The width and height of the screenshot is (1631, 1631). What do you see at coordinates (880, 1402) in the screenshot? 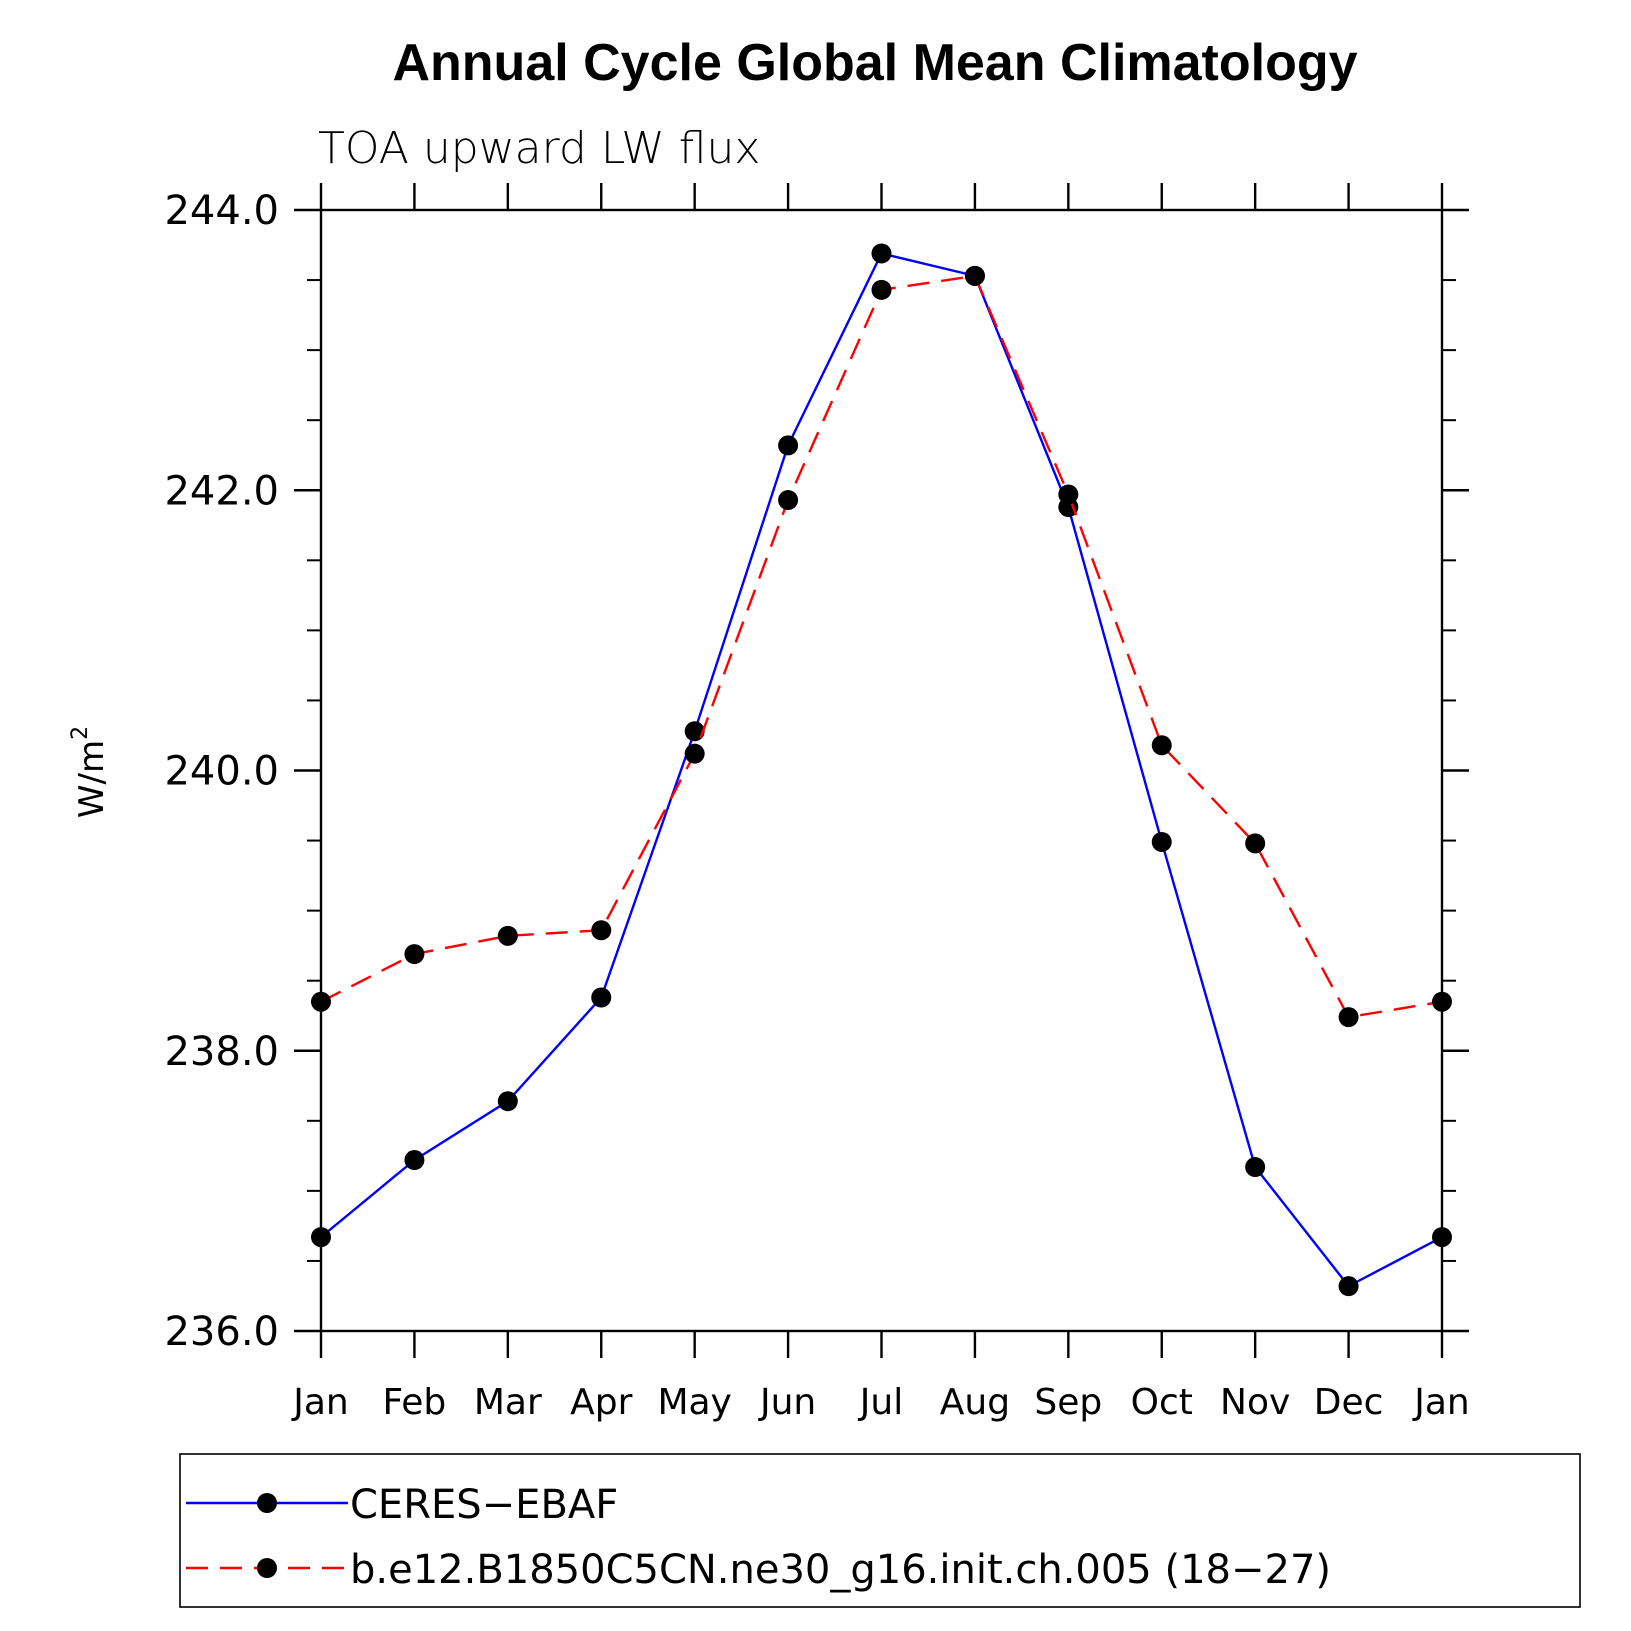
I see `x-tick-label: Jul` at bounding box center [880, 1402].